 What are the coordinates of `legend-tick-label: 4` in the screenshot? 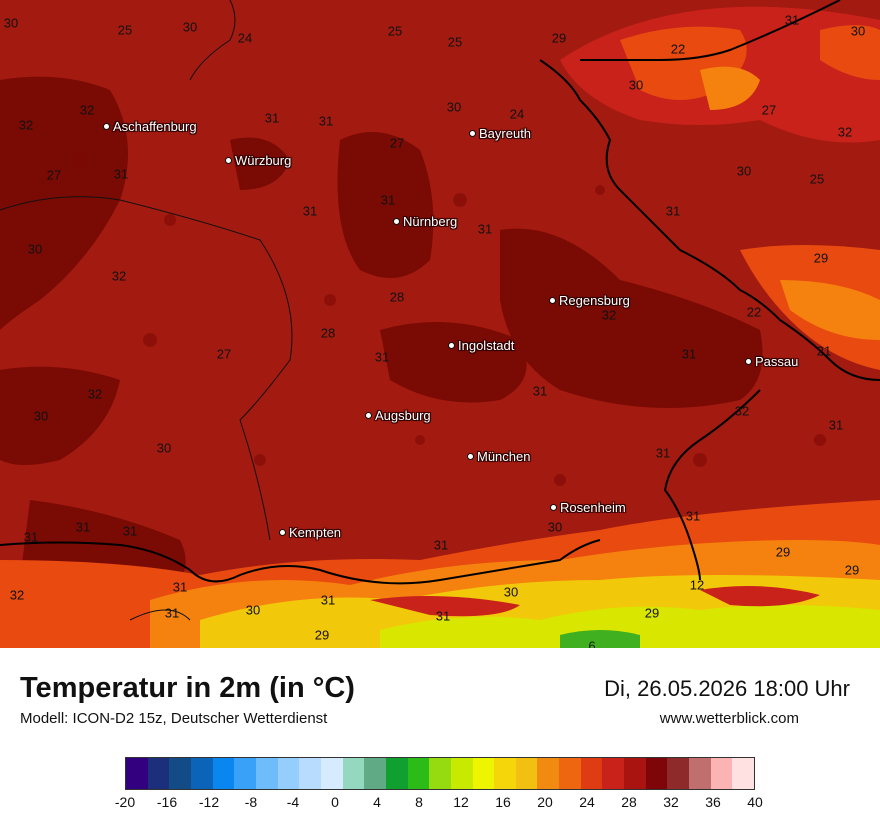 It's located at (377, 802).